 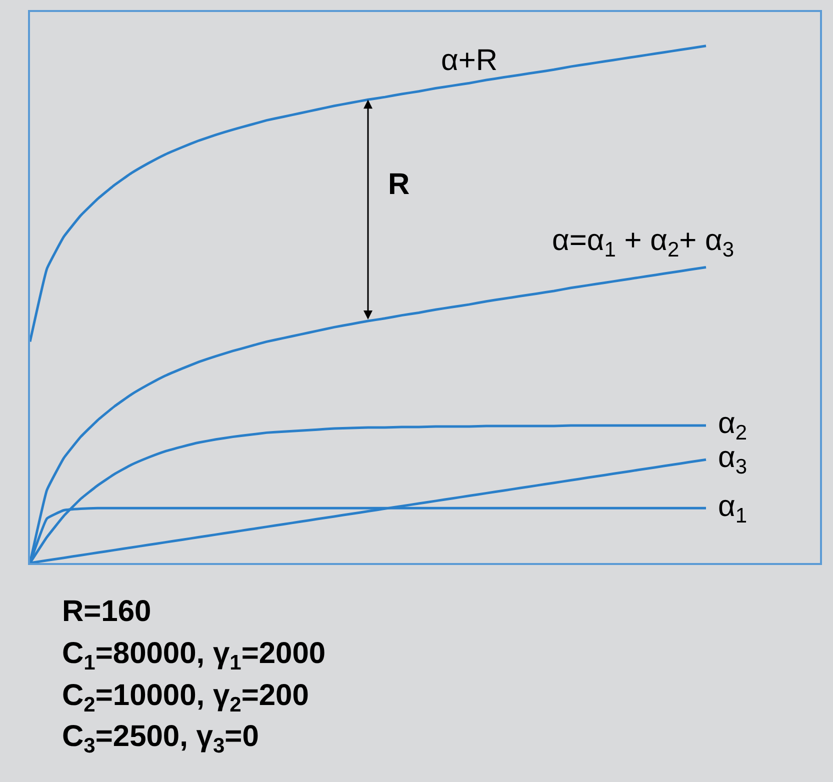 What do you see at coordinates (399, 184) in the screenshot?
I see `annotation: R` at bounding box center [399, 184].